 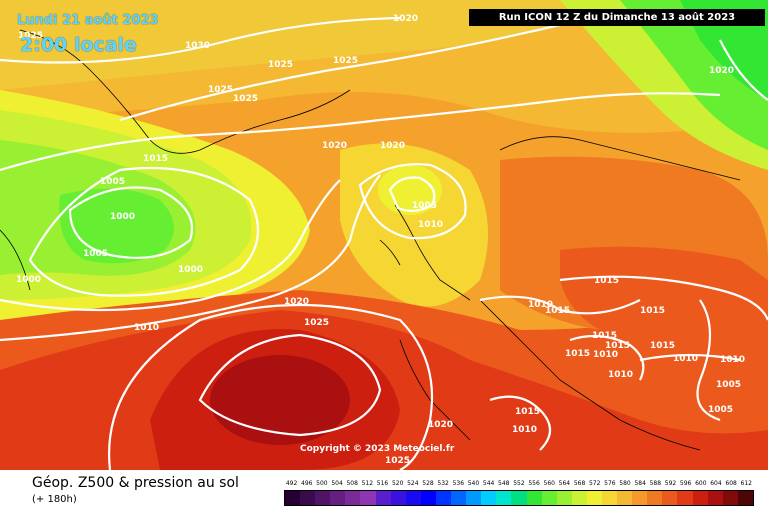 What do you see at coordinates (382, 483) in the screenshot?
I see `scale-label: 516` at bounding box center [382, 483].